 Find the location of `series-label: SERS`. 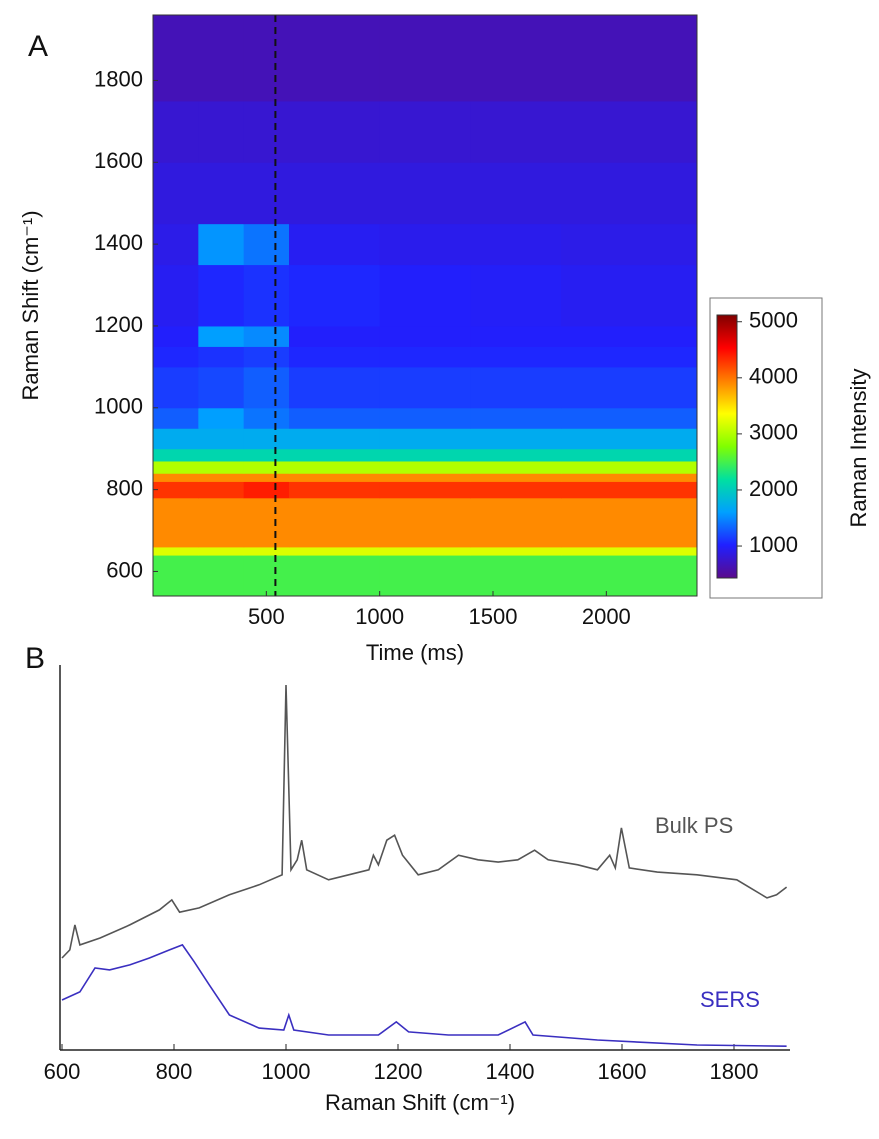

series-label: SERS is located at coordinates (730, 999).